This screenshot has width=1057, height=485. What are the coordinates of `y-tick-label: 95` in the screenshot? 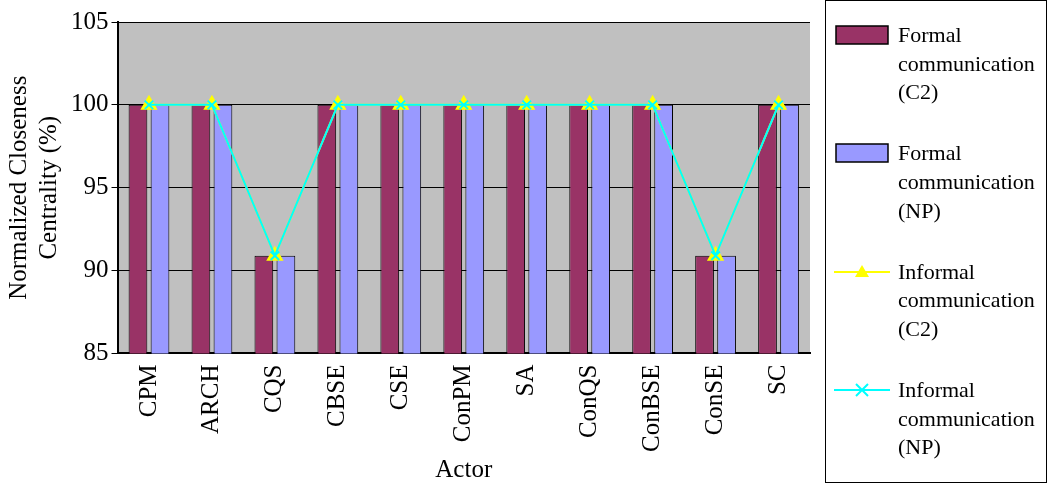 It's located at (96, 186).